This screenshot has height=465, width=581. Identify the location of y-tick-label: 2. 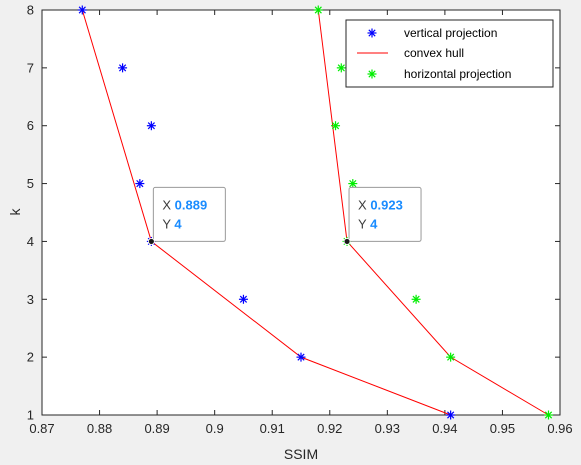
(30, 357).